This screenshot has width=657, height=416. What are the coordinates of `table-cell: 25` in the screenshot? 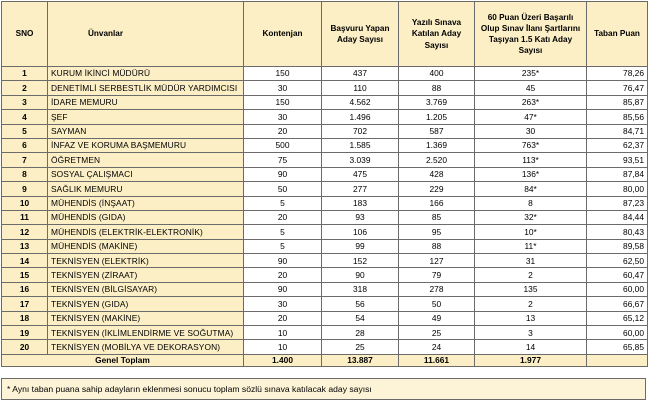 It's located at (436, 333).